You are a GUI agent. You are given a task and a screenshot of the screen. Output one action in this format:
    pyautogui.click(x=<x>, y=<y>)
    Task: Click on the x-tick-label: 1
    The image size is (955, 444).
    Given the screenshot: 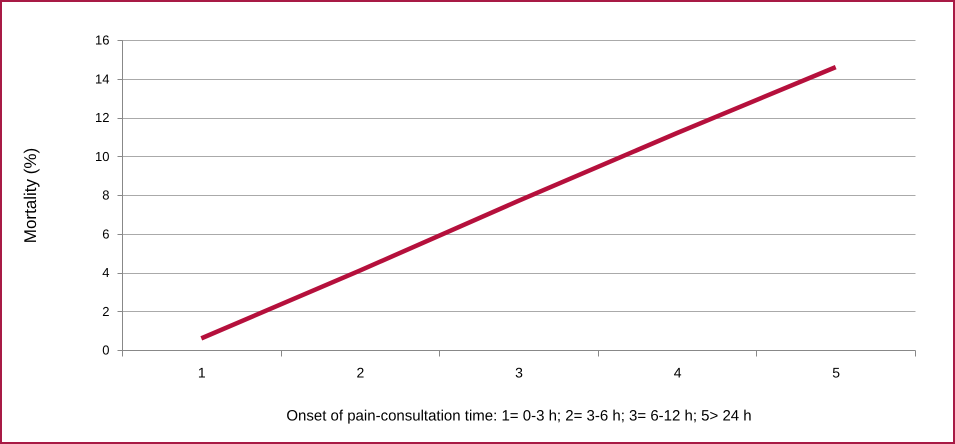 What is the action you would take?
    pyautogui.click(x=202, y=372)
    